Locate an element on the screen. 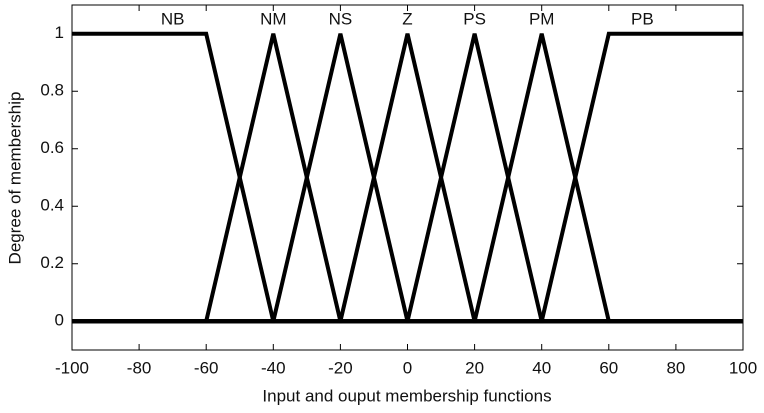 The width and height of the screenshot is (764, 413). y-tick-label: 0.4 is located at coordinates (52, 205).